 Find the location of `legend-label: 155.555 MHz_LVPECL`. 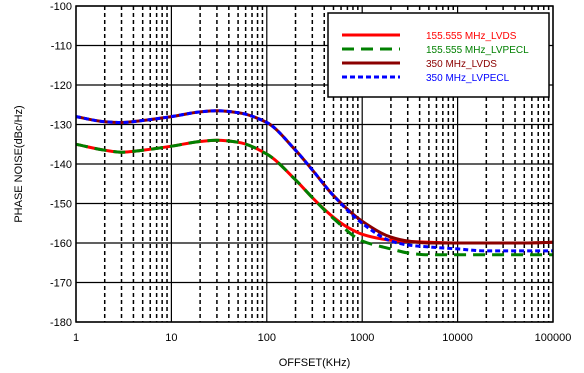

legend-label: 155.555 MHz_LVPECL is located at coordinates (477, 50).